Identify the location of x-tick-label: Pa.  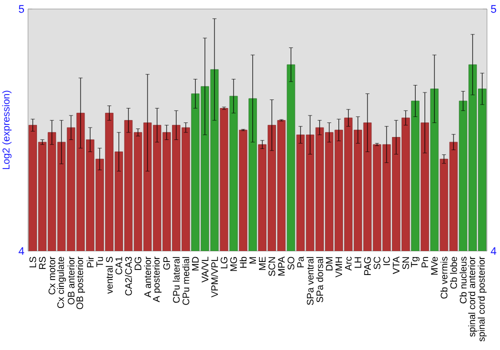
(300, 262).